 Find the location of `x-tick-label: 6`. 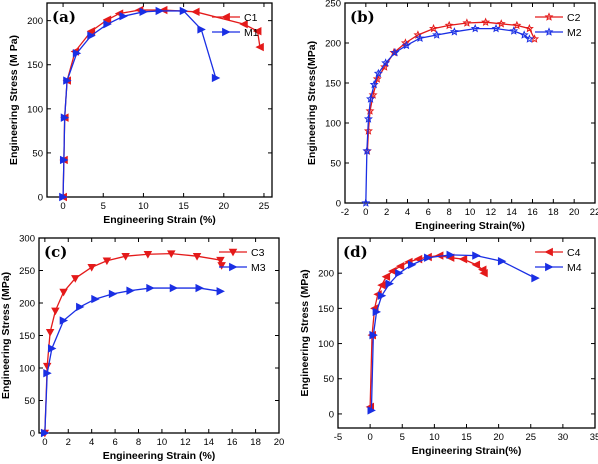

x-tick-label: 6 is located at coordinates (428, 212).